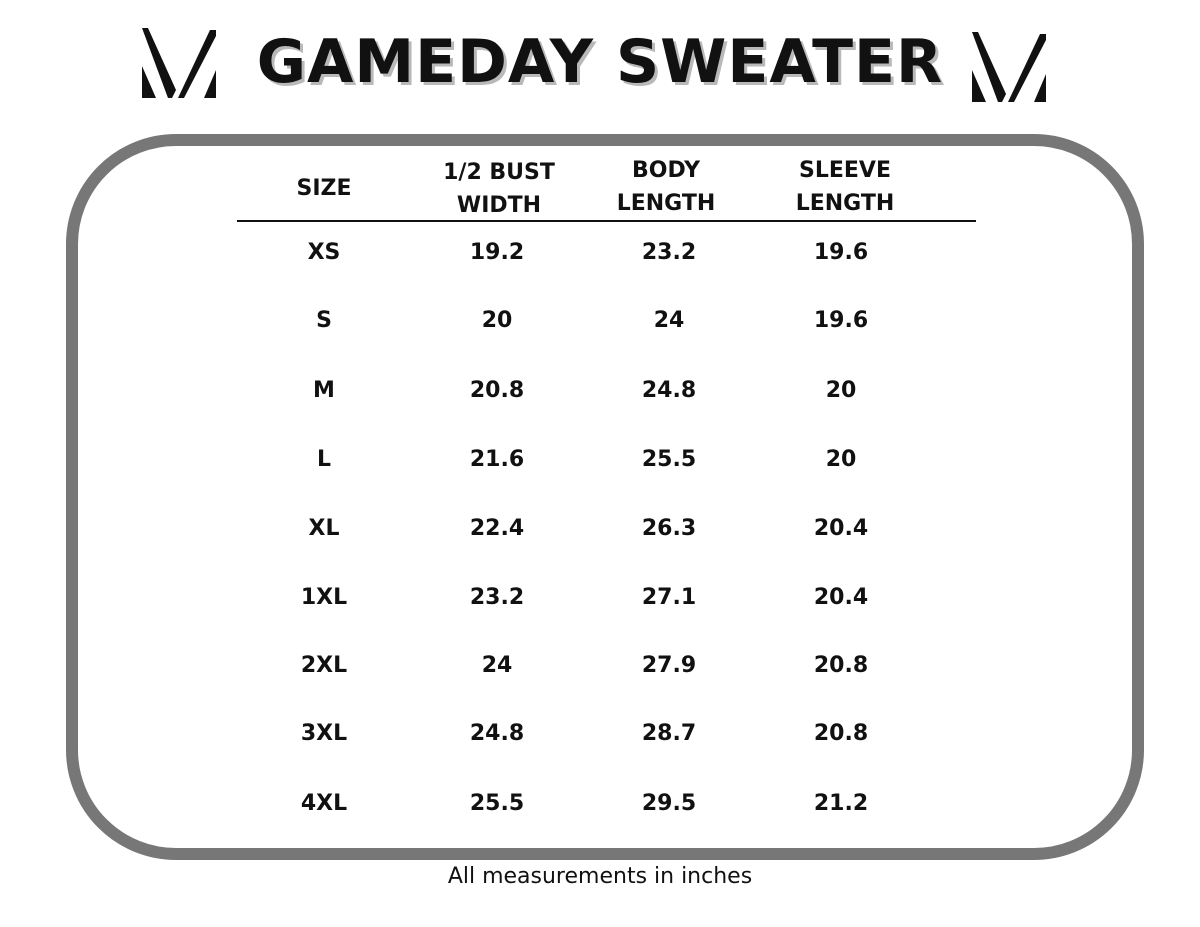  What do you see at coordinates (497, 390) in the screenshot?
I see `bust-width-cell: 20.8` at bounding box center [497, 390].